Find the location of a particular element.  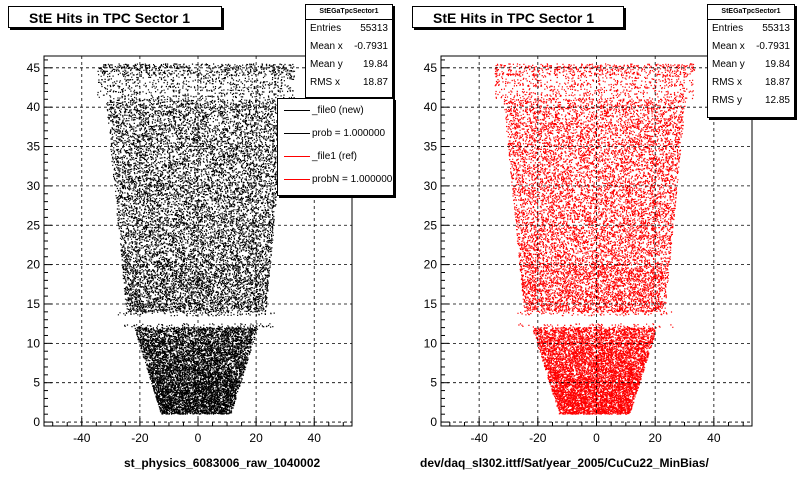

left-chart-title: StE Hits in TPC Sector 1 is located at coordinates (115, 17).